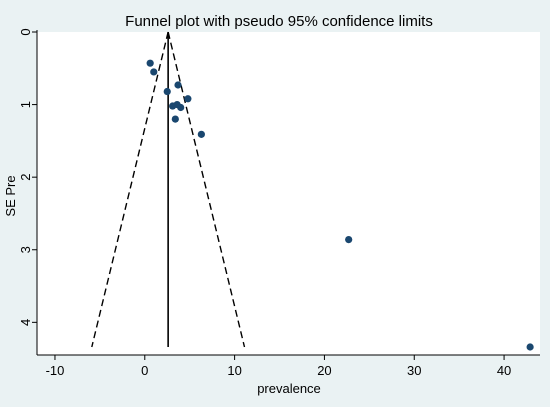  I want to click on x-tick-label: 30, so click(414, 370).